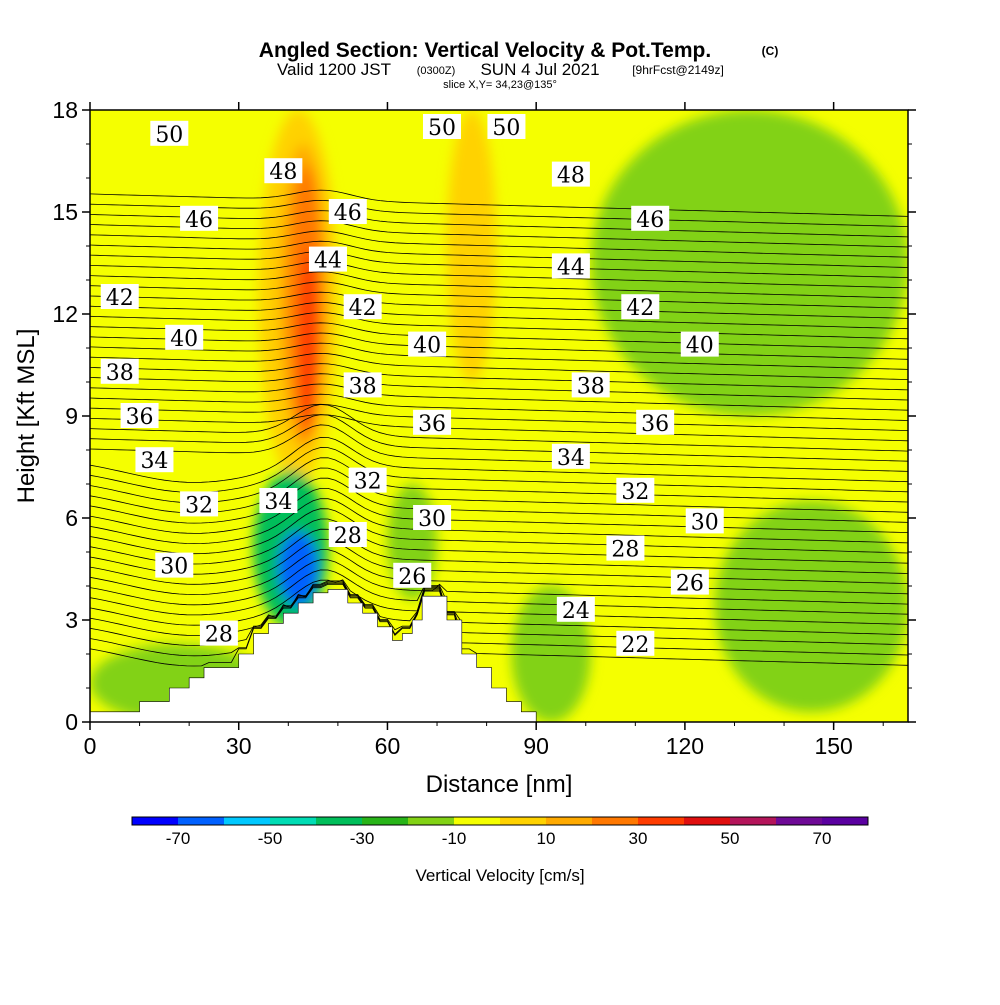 The width and height of the screenshot is (1000, 1005). I want to click on y-tick-label: 3, so click(71, 620).